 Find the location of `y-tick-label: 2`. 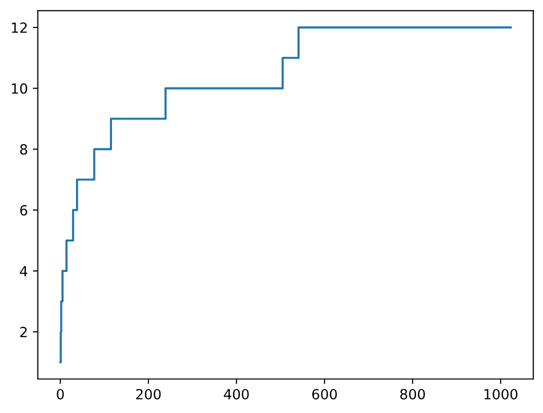

y-tick-label: 2 is located at coordinates (23, 332).